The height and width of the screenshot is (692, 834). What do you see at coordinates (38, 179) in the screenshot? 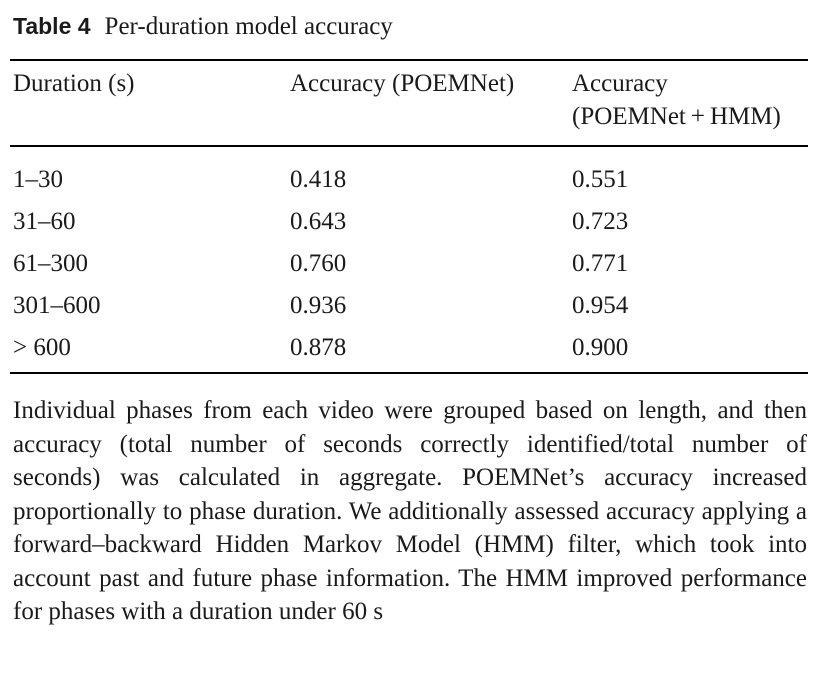
I see `table-cell-duration: 1–30` at bounding box center [38, 179].